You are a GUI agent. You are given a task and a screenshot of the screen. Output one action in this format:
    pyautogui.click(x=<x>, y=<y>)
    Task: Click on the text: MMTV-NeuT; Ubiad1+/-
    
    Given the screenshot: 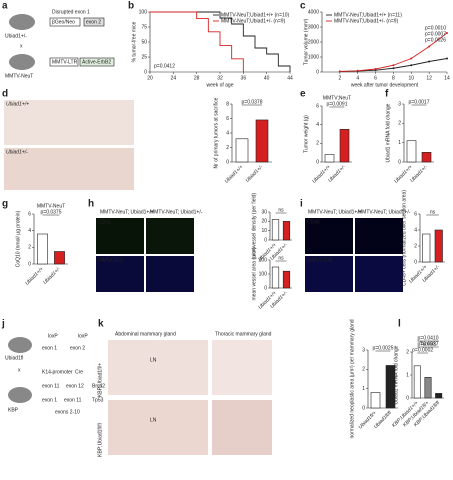 What is the action you would take?
    pyautogui.click(x=384, y=212)
    